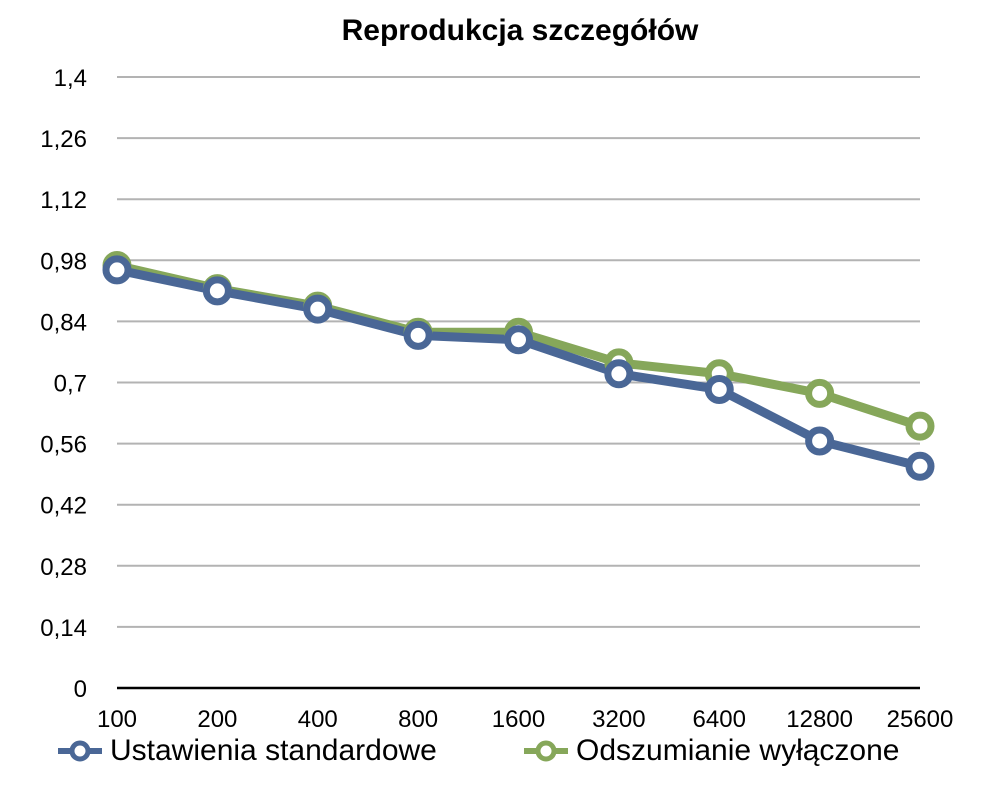 The height and width of the screenshot is (795, 999). Describe the element at coordinates (819, 719) in the screenshot. I see `x-tick-label: 12800` at that location.